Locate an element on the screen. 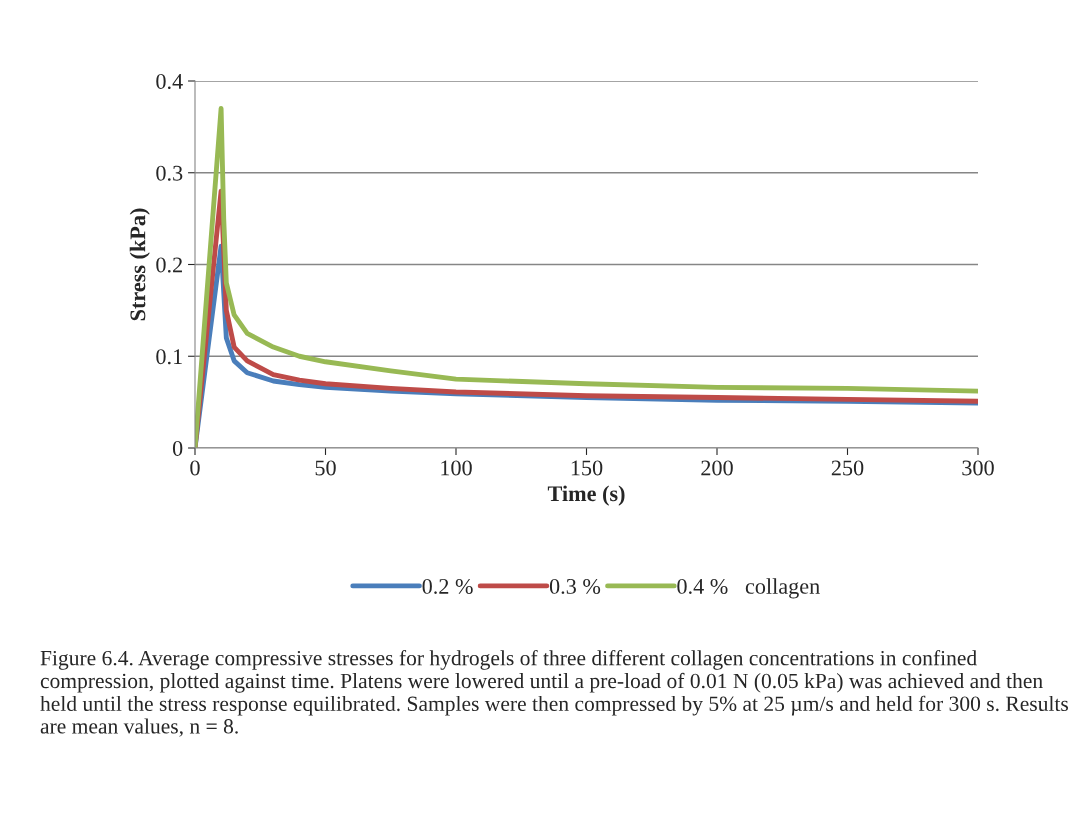 This screenshot has width=1080, height=813. x-tick-label: 200 is located at coordinates (717, 468).